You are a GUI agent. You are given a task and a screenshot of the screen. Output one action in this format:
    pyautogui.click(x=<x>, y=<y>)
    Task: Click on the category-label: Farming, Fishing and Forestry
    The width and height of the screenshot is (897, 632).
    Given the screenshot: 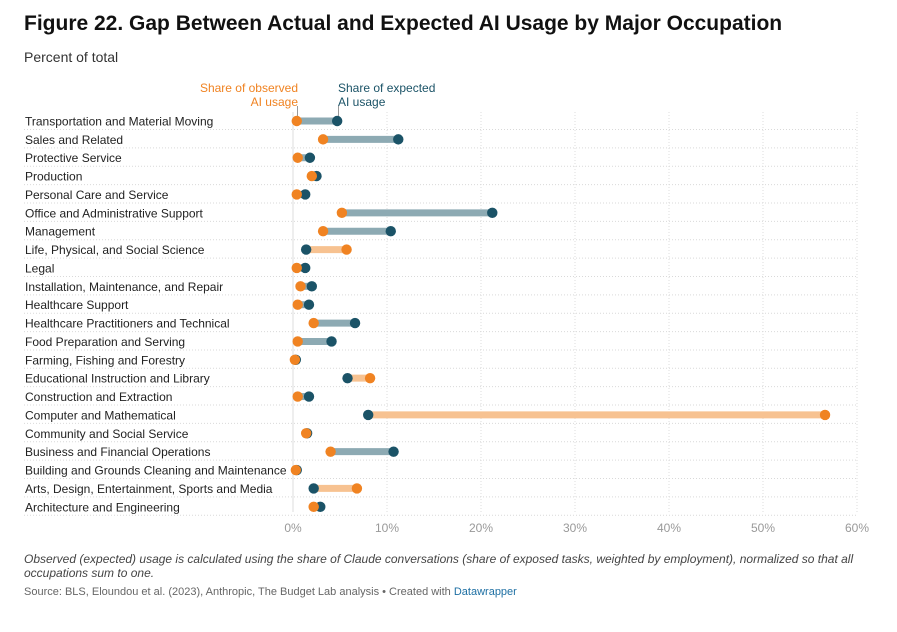 What is the action you would take?
    pyautogui.click(x=105, y=360)
    